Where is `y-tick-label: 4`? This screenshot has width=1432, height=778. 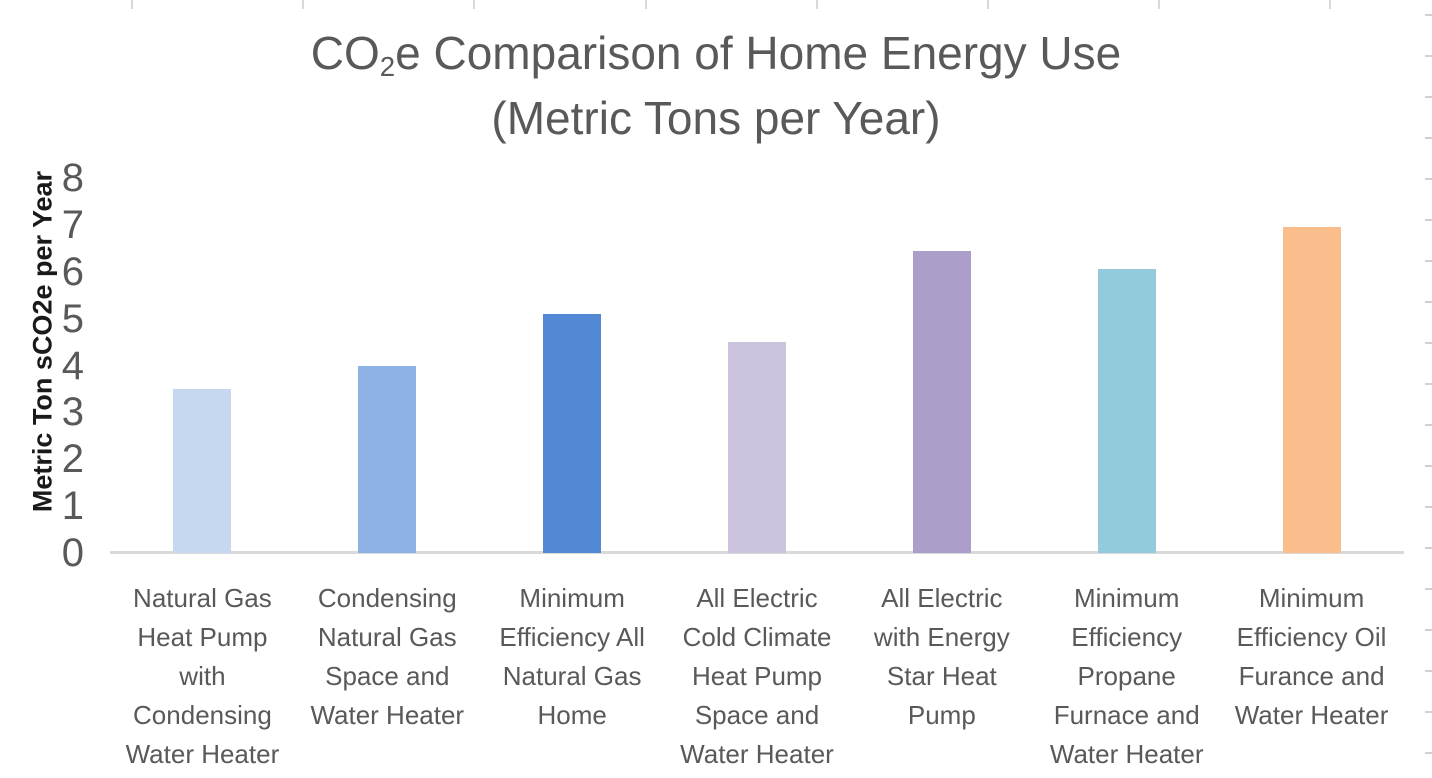 y-tick-label: 4 is located at coordinates (72, 365).